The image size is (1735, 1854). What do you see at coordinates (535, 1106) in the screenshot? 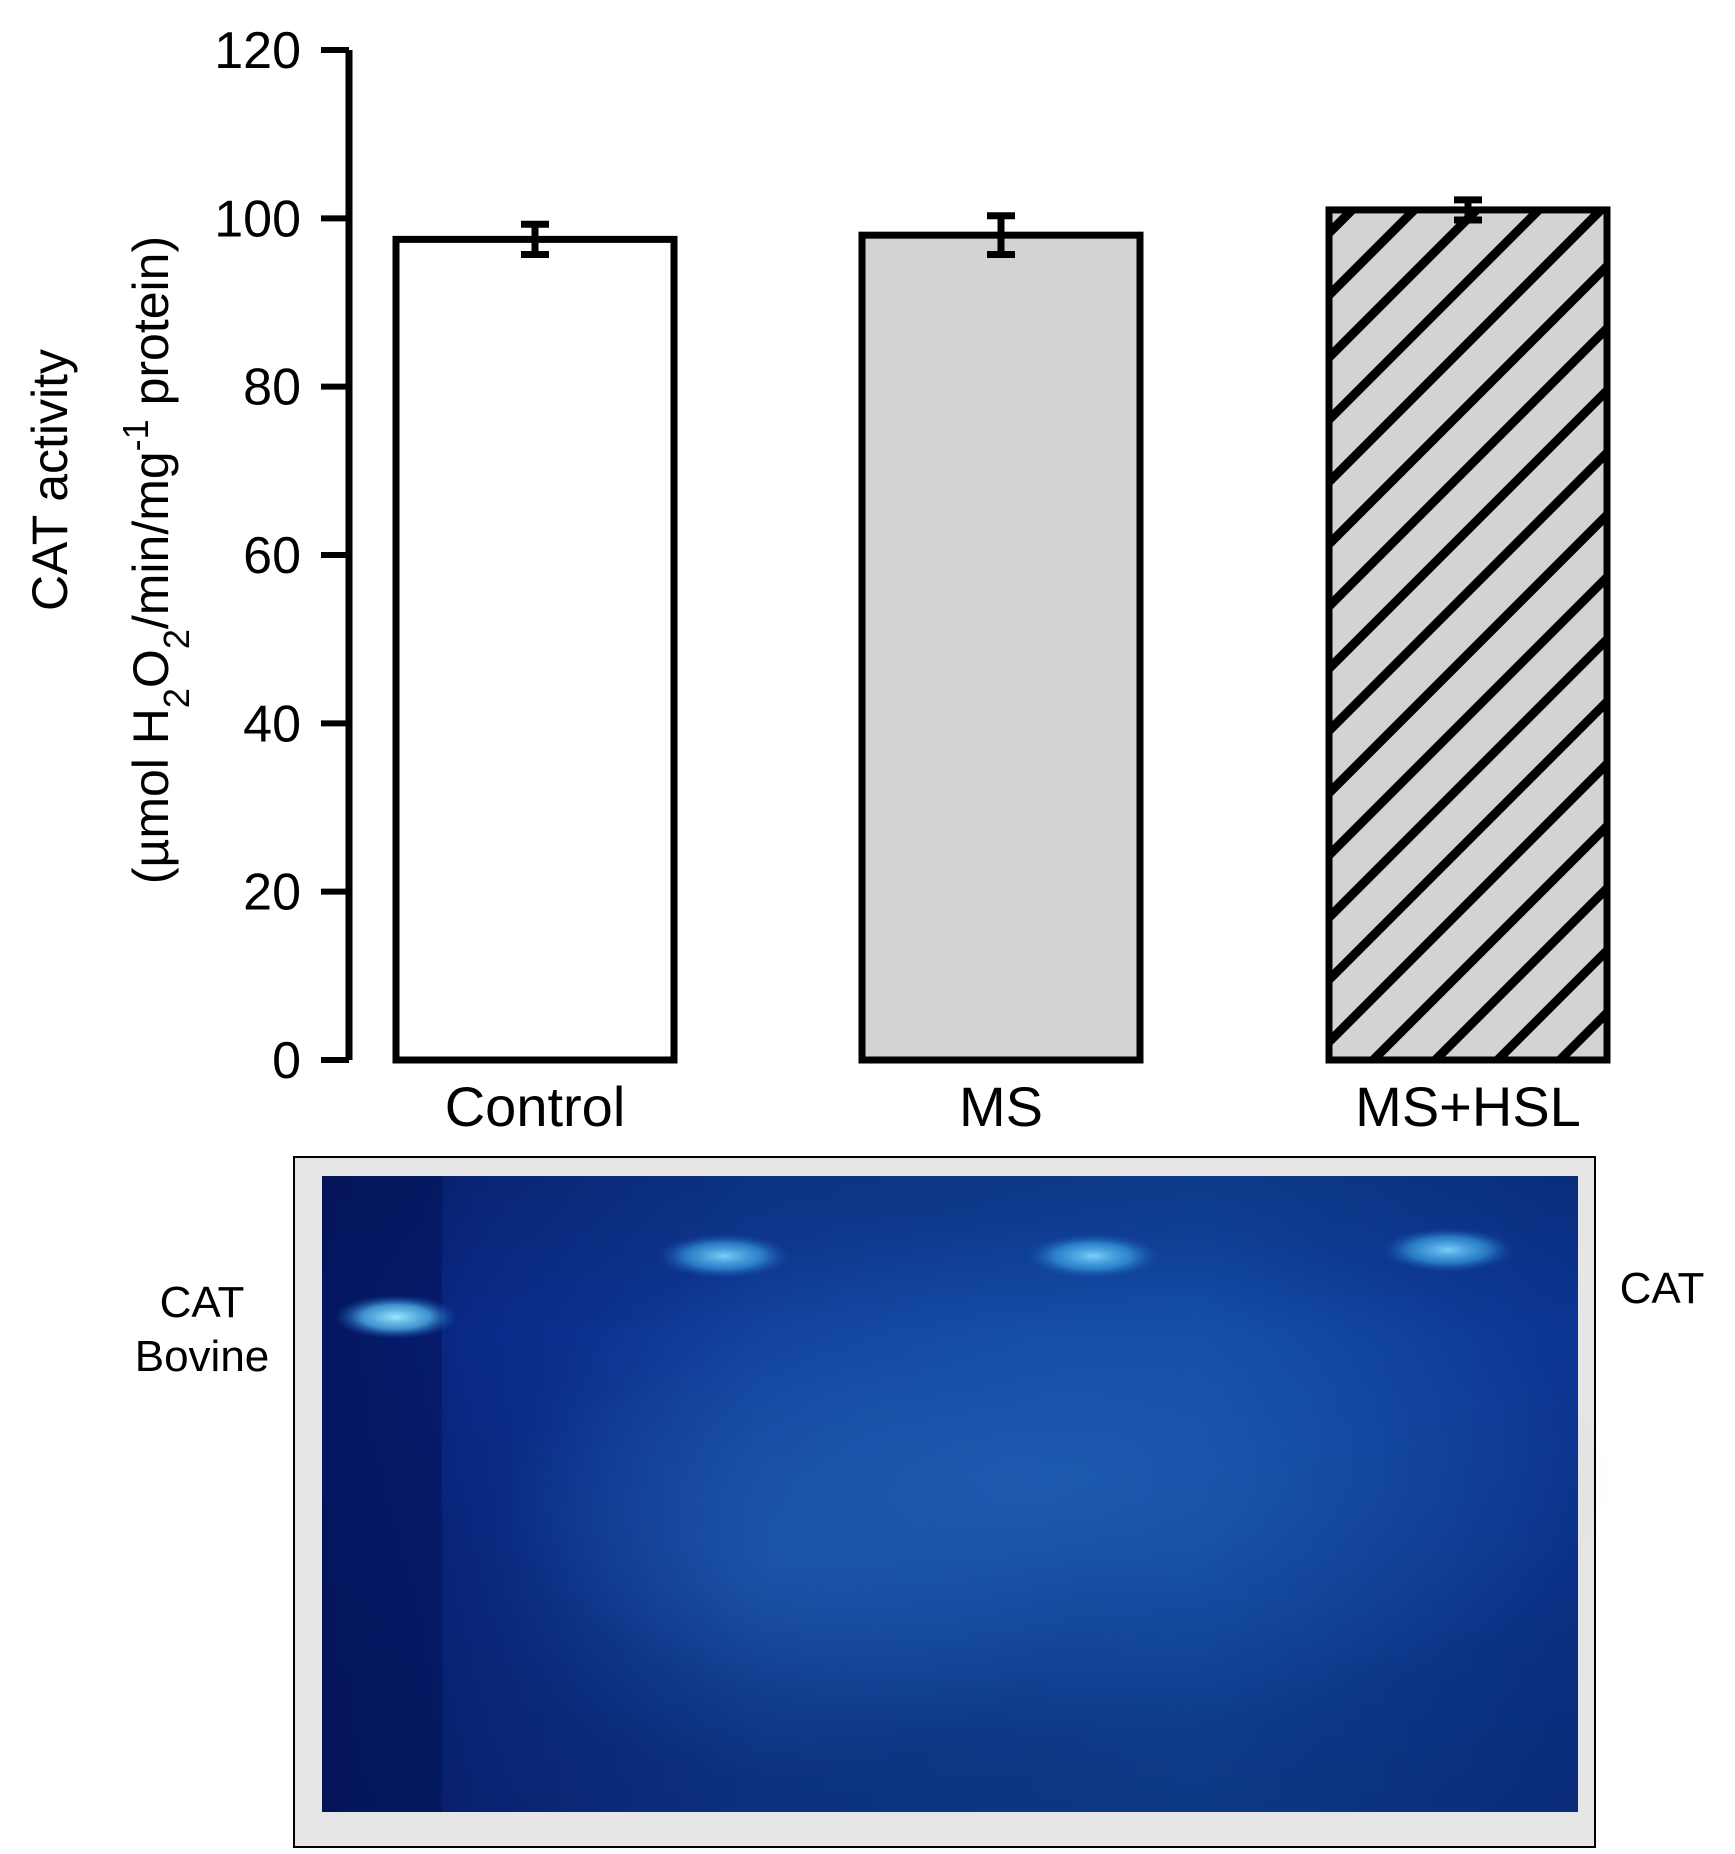
I see `category-label: Control` at bounding box center [535, 1106].